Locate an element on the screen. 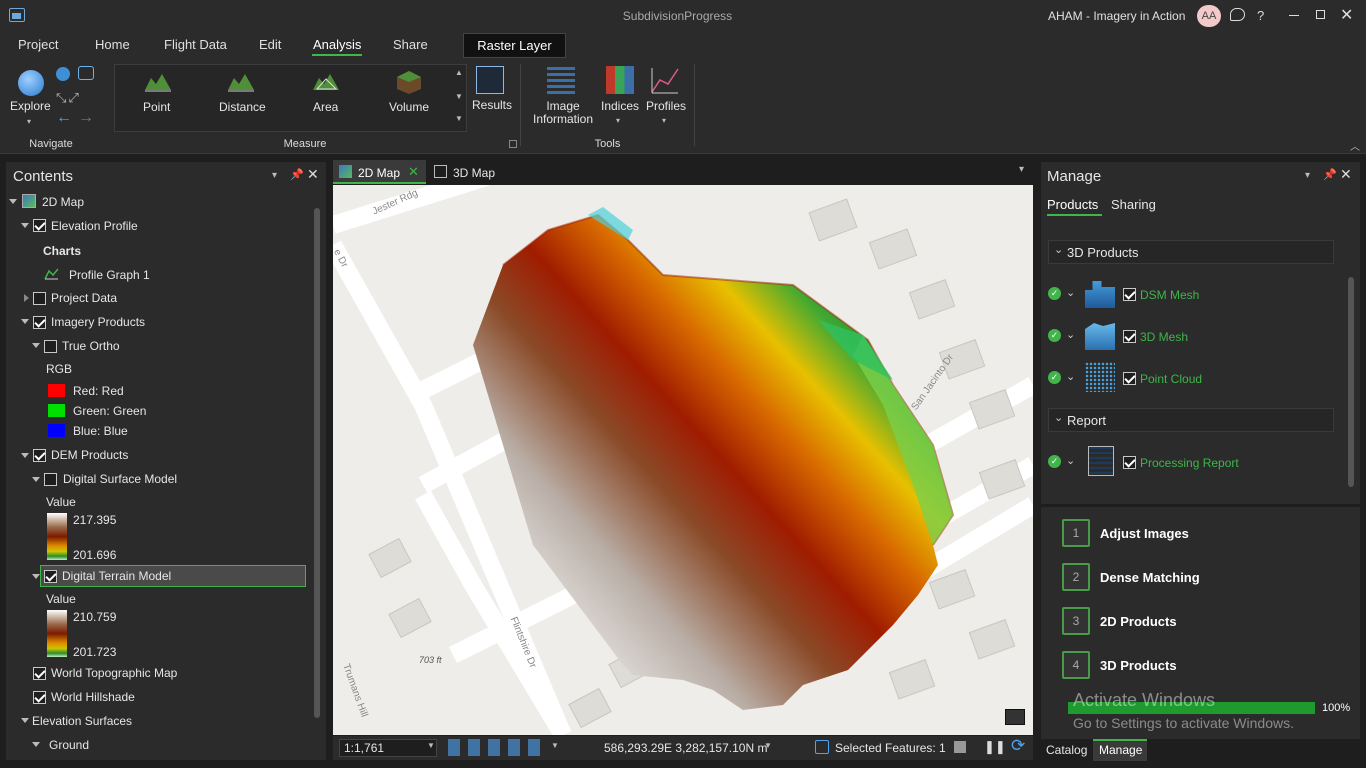  tab-home: Home is located at coordinates (112, 44).